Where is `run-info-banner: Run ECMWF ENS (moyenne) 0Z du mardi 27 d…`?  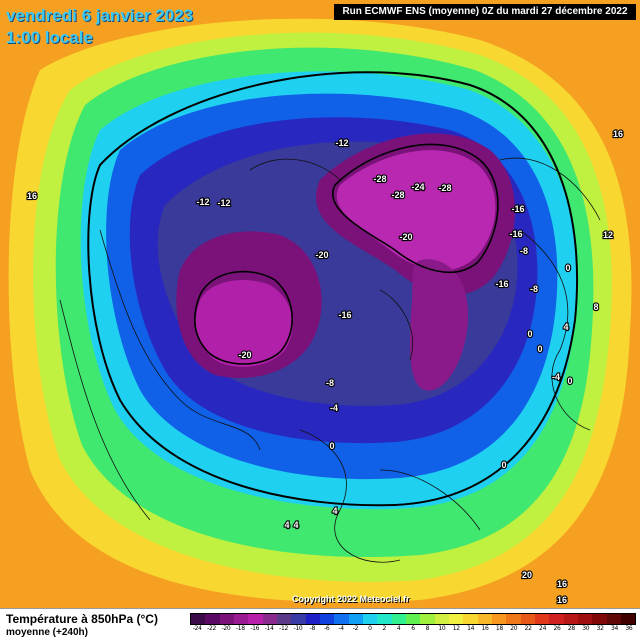
run-info-banner: Run ECMWF ENS (moyenne) 0Z du mardi 27 d… is located at coordinates (485, 12).